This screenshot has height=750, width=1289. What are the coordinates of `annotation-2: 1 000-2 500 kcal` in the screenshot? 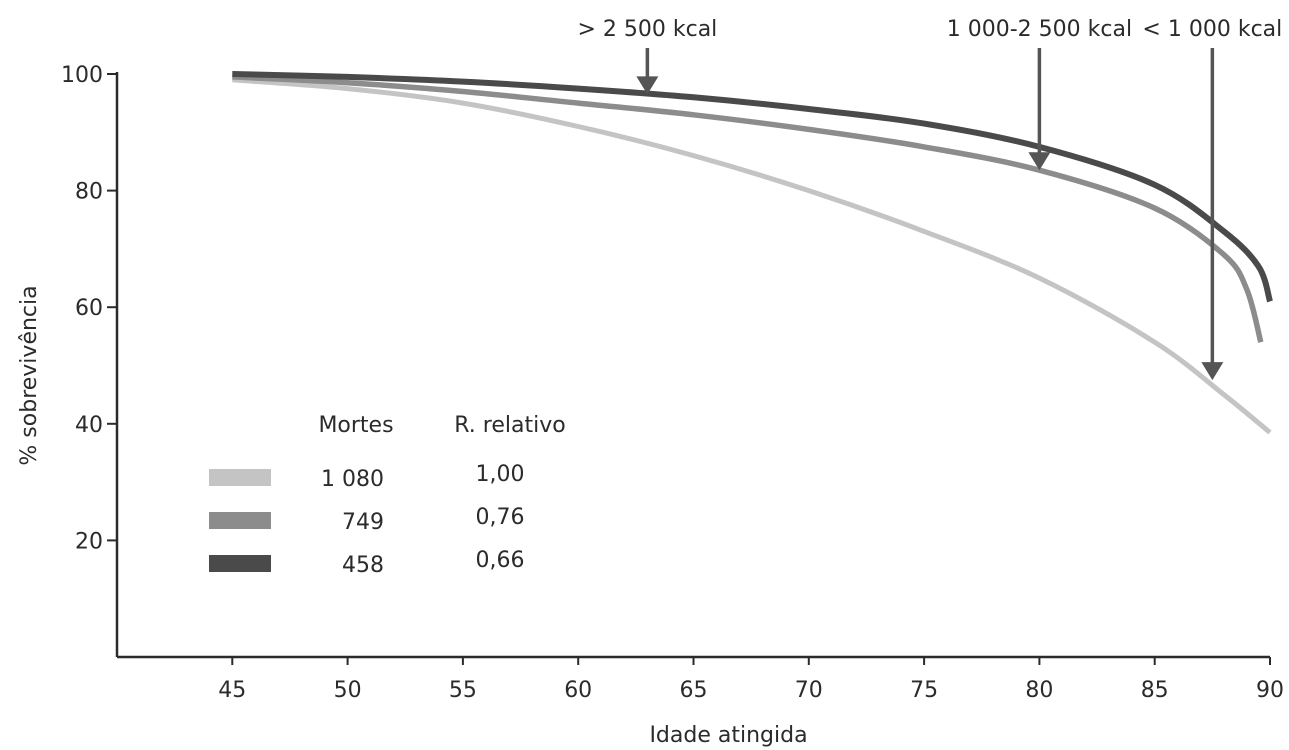 It's located at (1039, 94).